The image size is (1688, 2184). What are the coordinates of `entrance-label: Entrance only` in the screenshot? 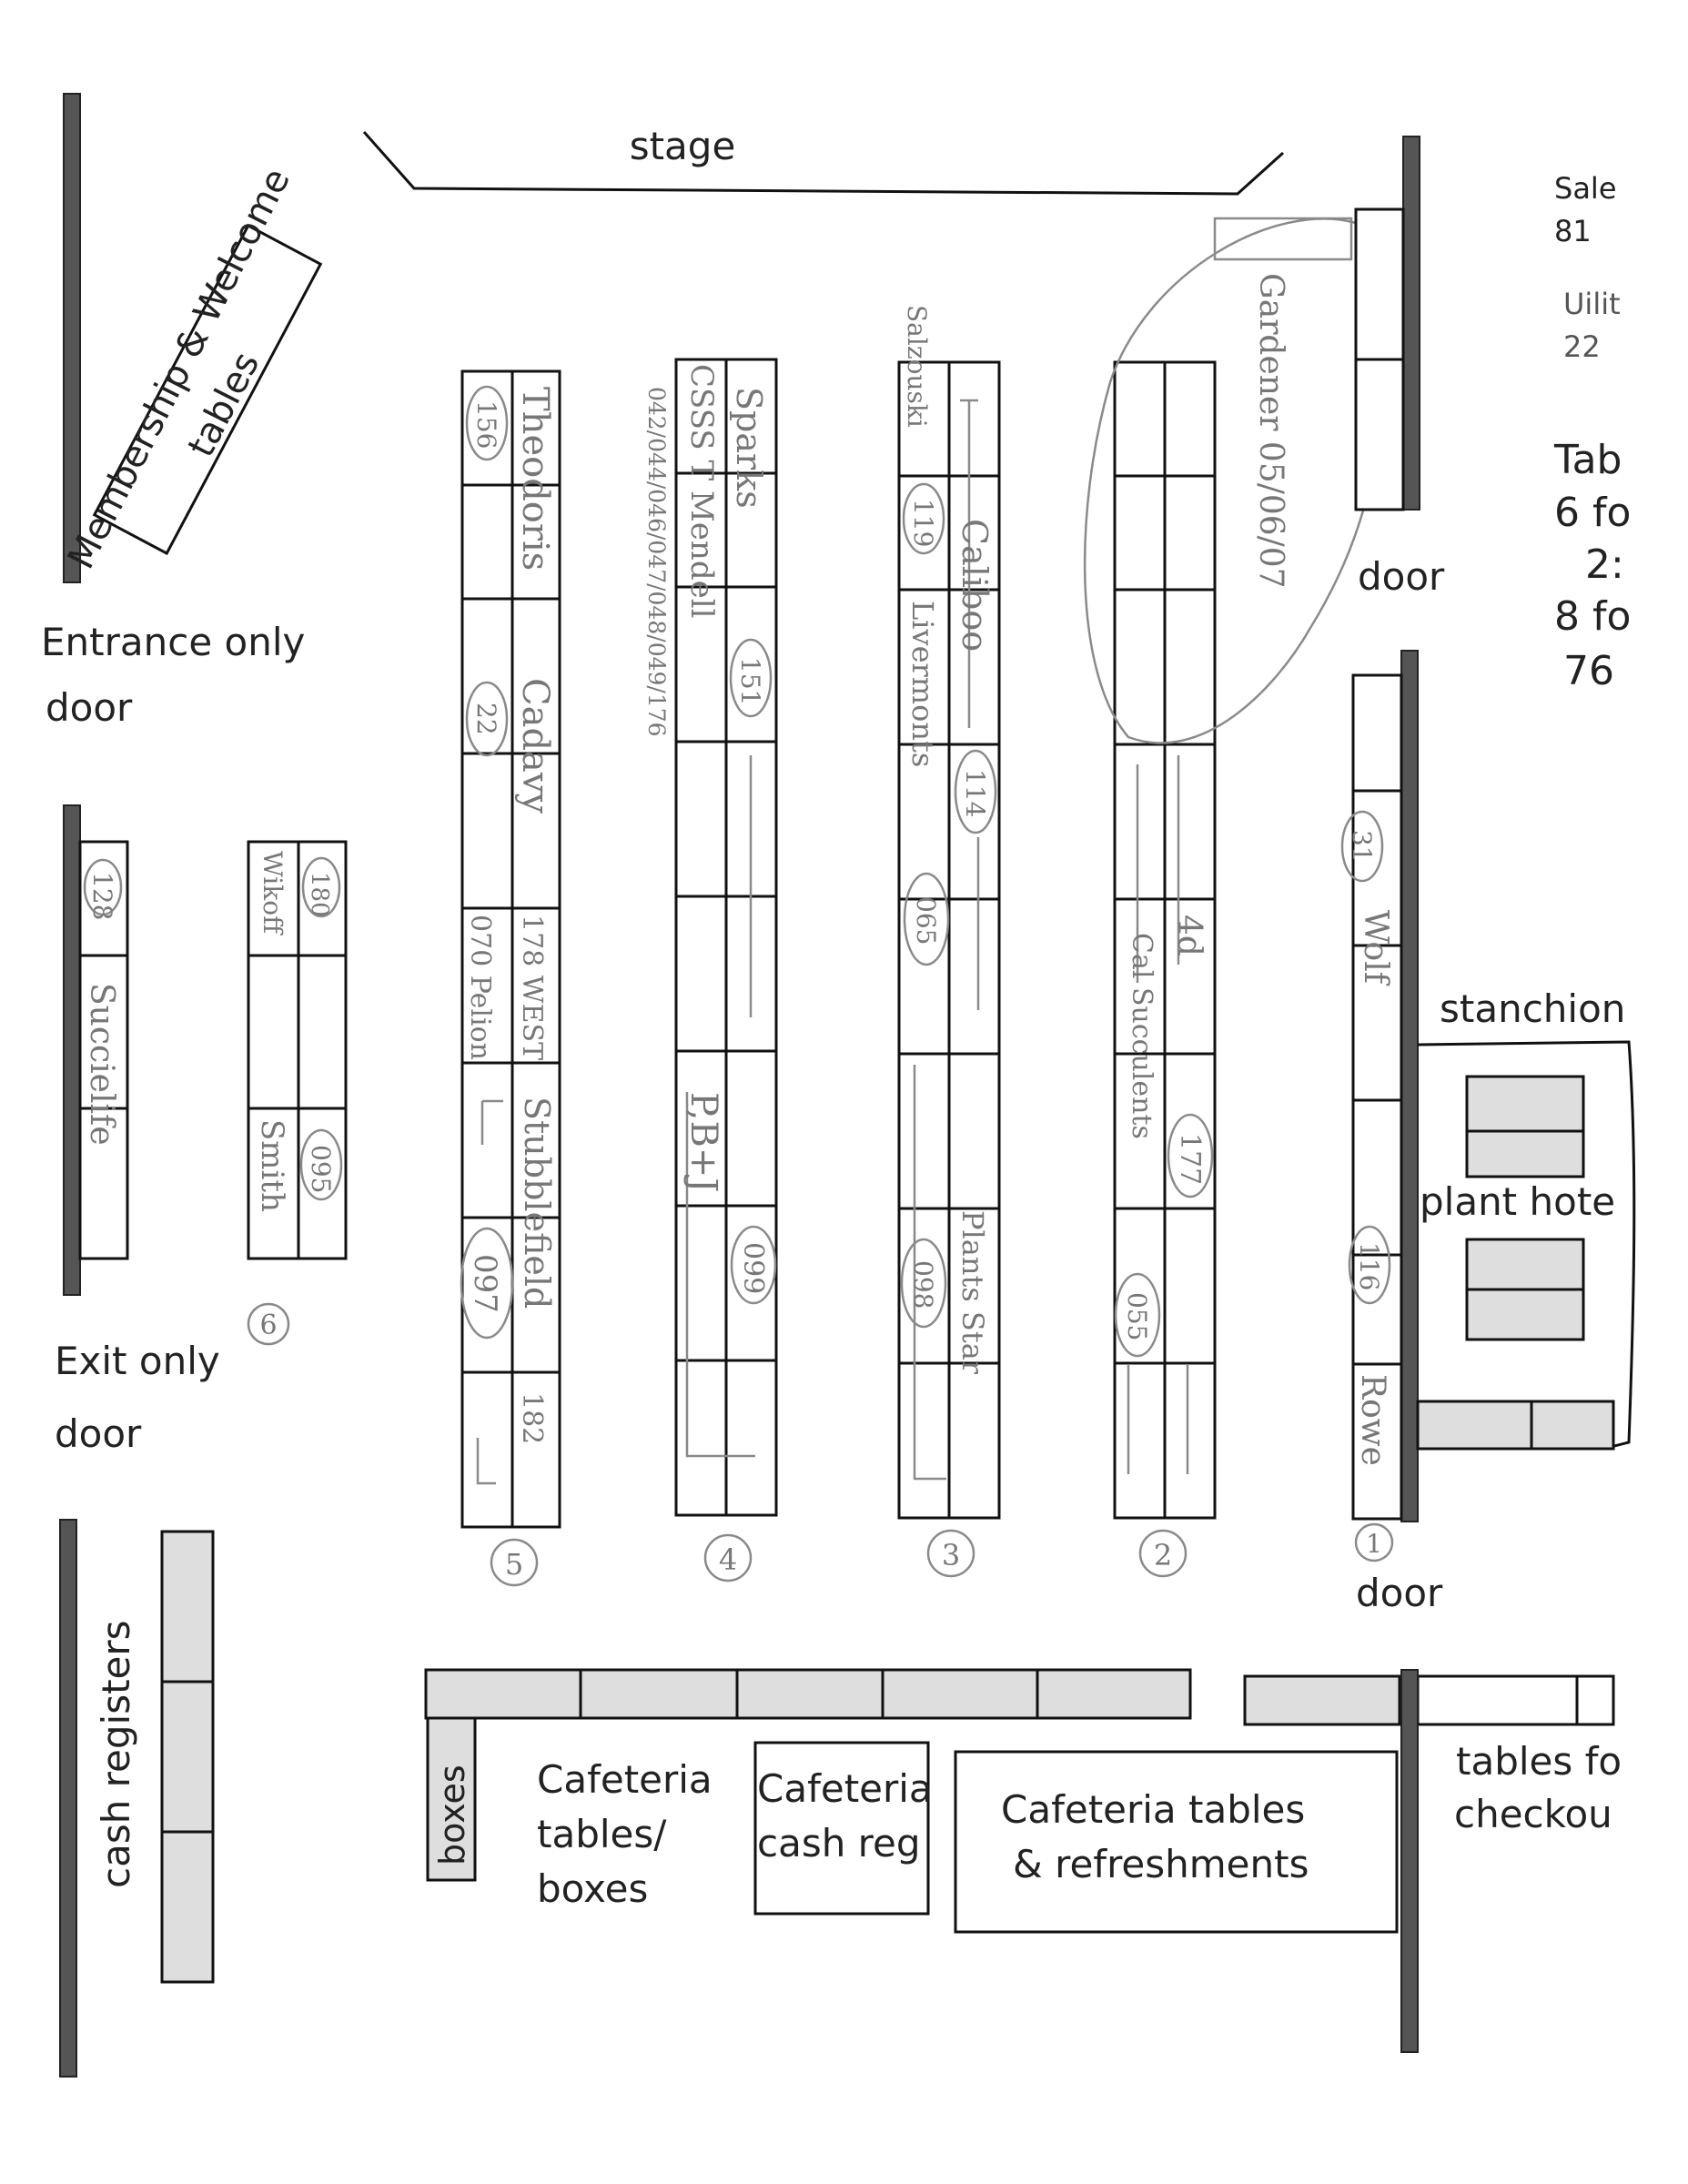 It's located at (173, 642).